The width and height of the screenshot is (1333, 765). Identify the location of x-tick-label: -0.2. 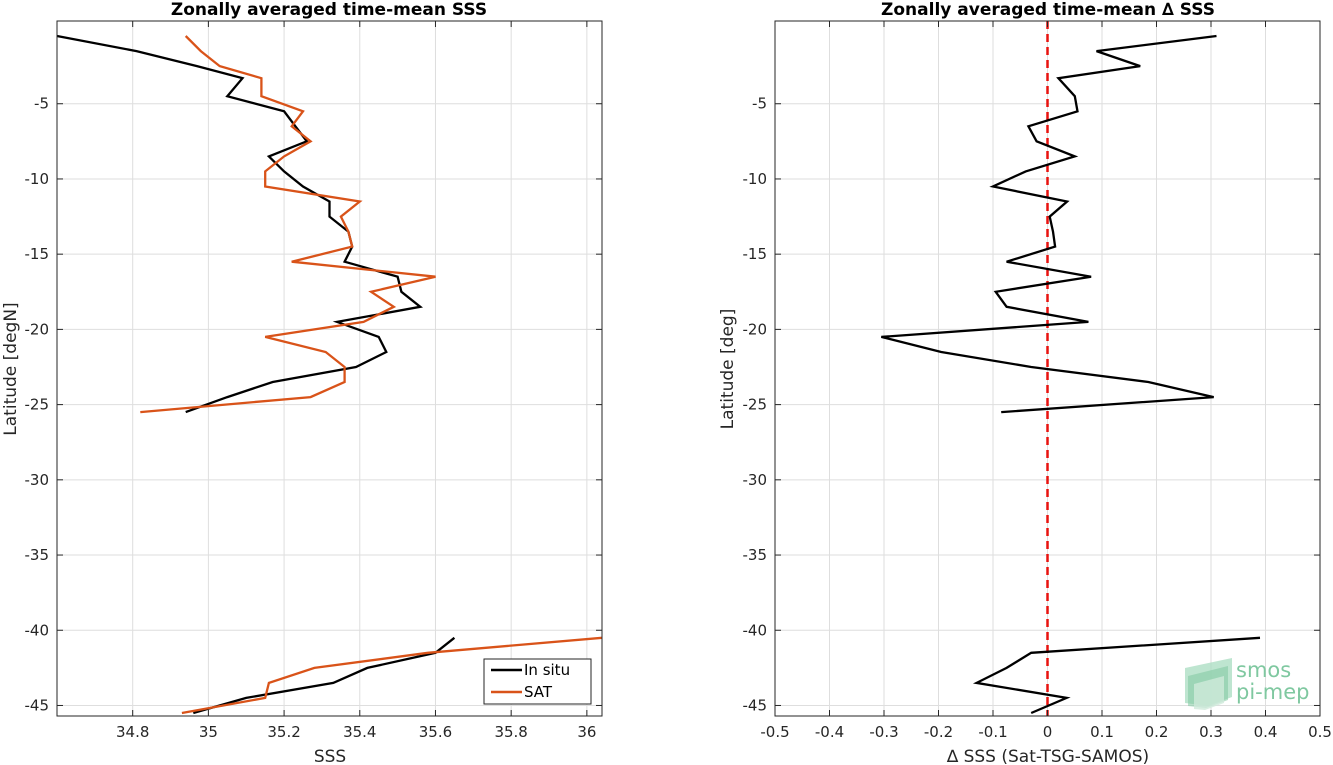
(938, 732).